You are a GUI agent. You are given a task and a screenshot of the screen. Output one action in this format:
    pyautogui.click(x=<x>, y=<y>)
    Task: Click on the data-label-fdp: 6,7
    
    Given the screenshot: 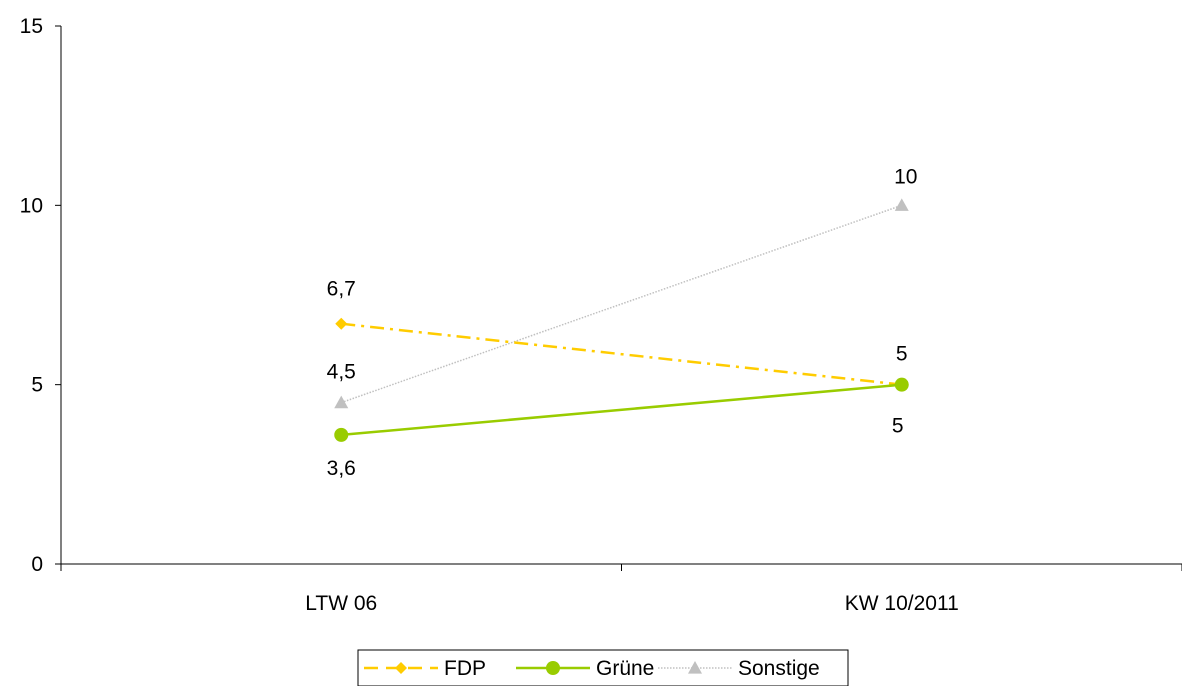 What is the action you would take?
    pyautogui.click(x=341, y=289)
    